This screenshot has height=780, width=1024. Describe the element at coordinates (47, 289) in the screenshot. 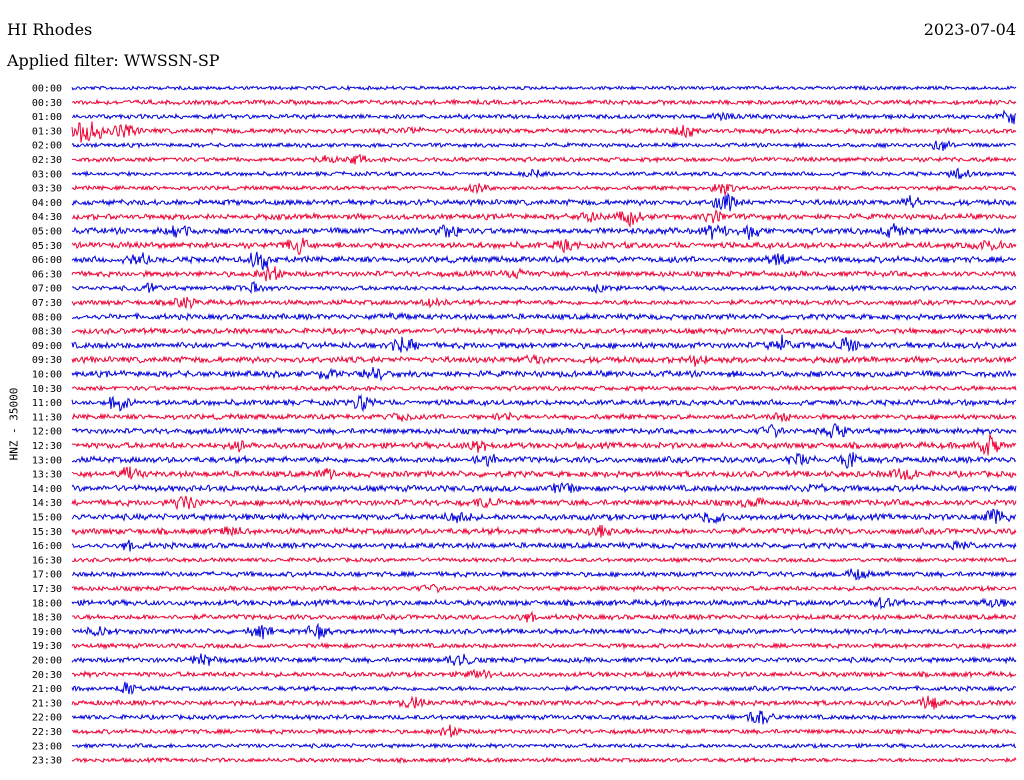

I see `row-time-label: 07:00` at that location.